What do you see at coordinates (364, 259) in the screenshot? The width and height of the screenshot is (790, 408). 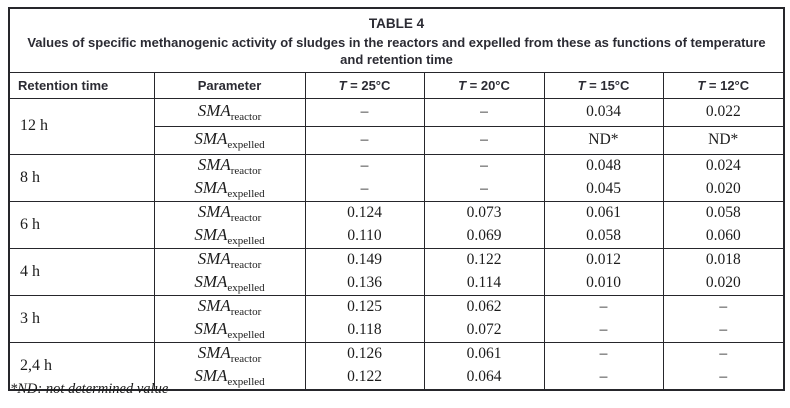 I see `value-cell: 0.149` at bounding box center [364, 259].